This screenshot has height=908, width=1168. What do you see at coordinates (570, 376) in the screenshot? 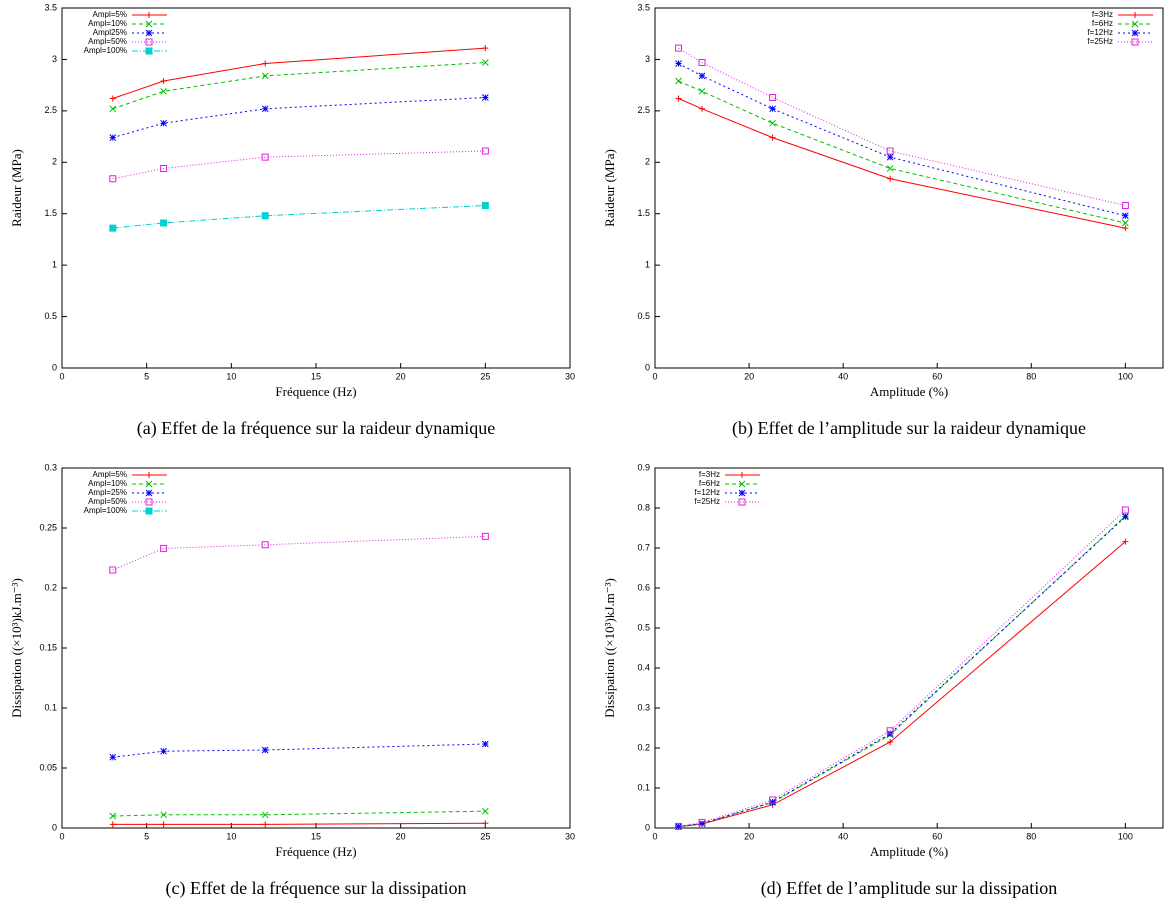
I see `x-tick-label: 30` at bounding box center [570, 376].